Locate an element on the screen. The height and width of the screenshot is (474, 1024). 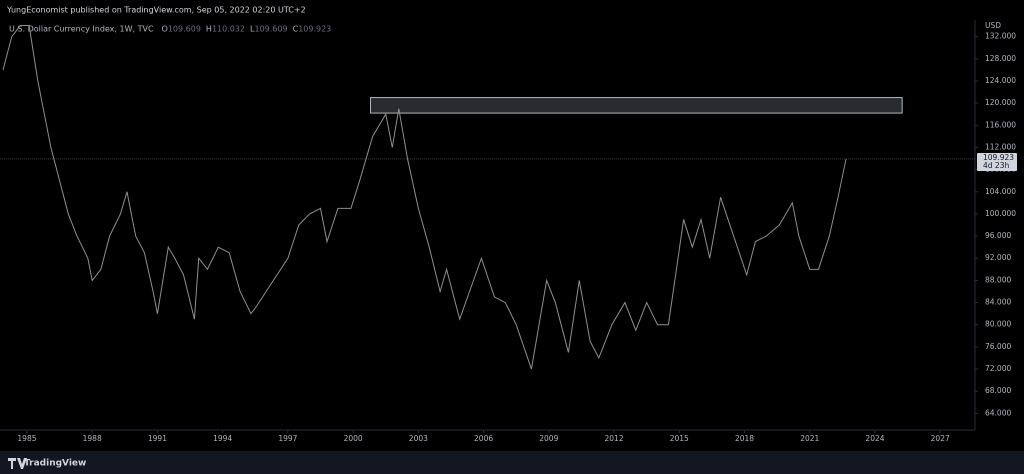
y-tick-label: 132.000 is located at coordinates (1000, 36).